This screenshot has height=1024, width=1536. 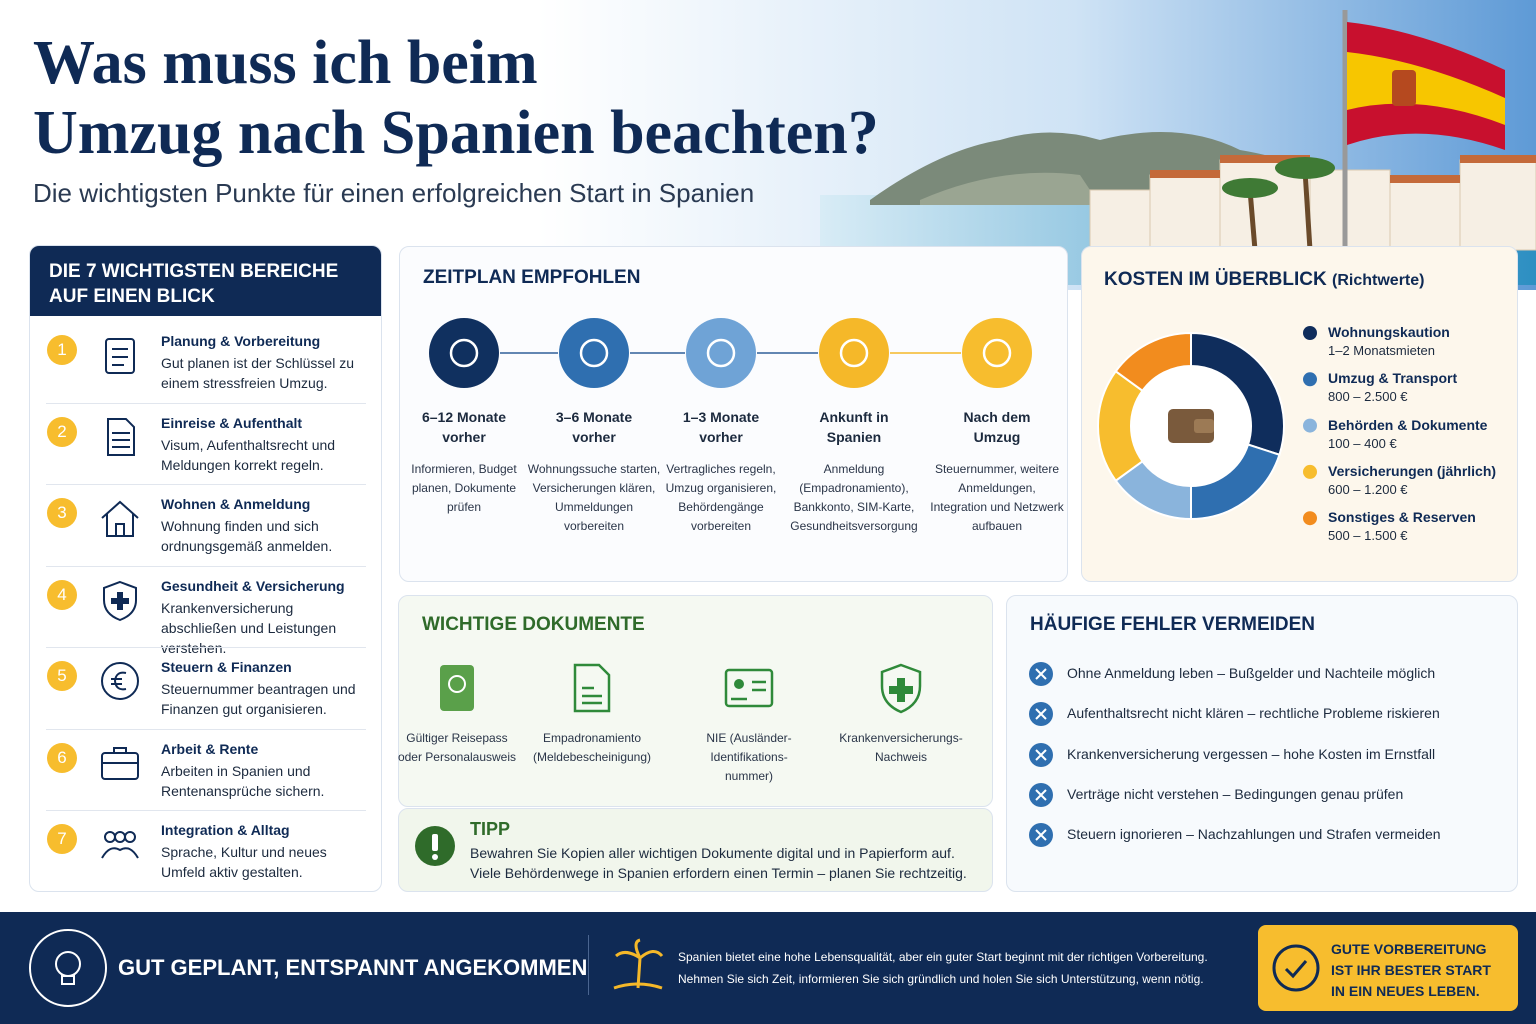 I want to click on area-title: Gesundheit & Versicherung, so click(x=253, y=585).